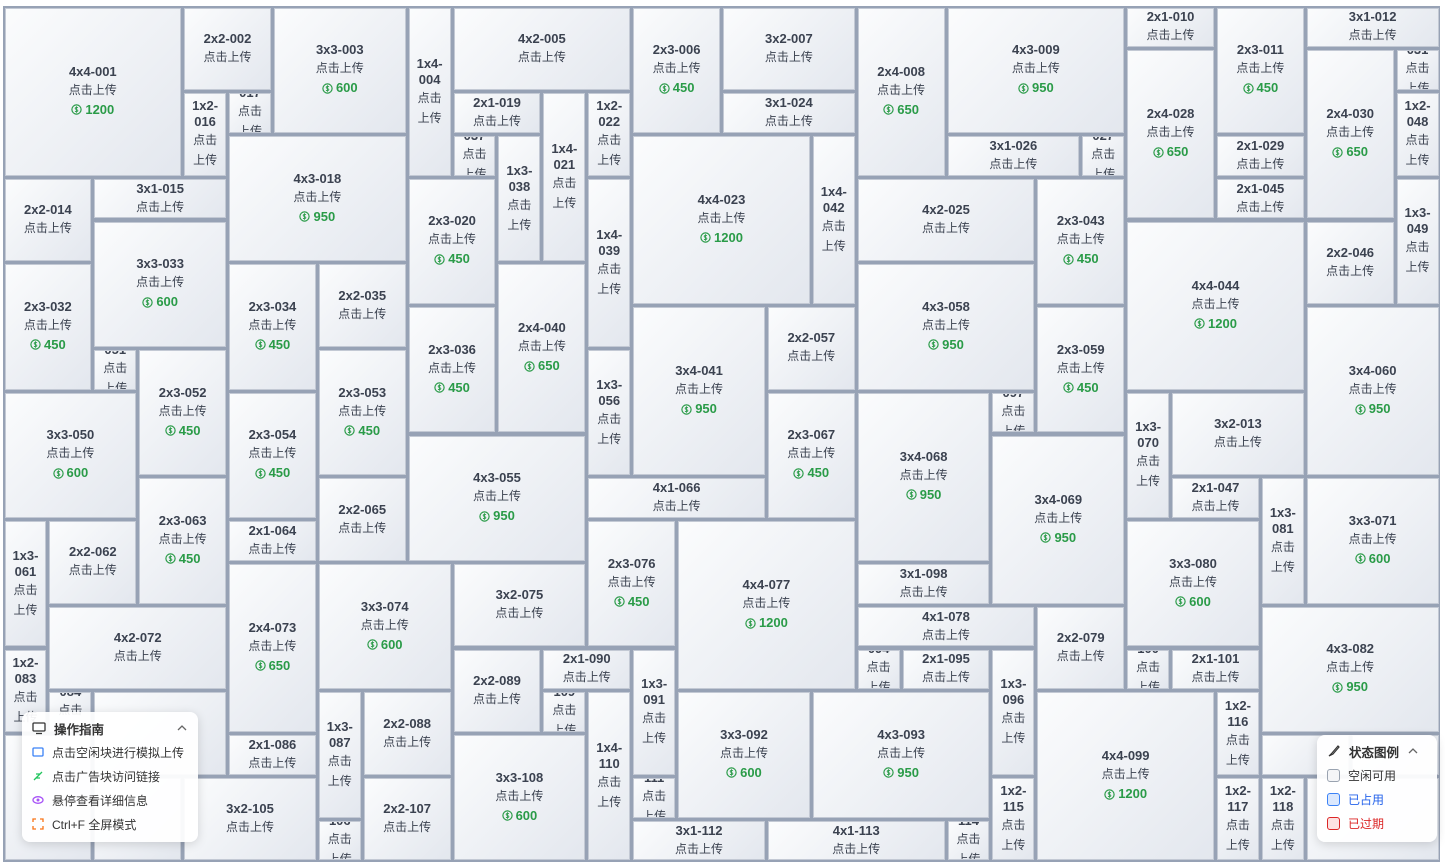 The image size is (1445, 866). Describe the element at coordinates (272, 455) in the screenshot. I see `ad-block: 2x3-054 点击上传 450` at that location.